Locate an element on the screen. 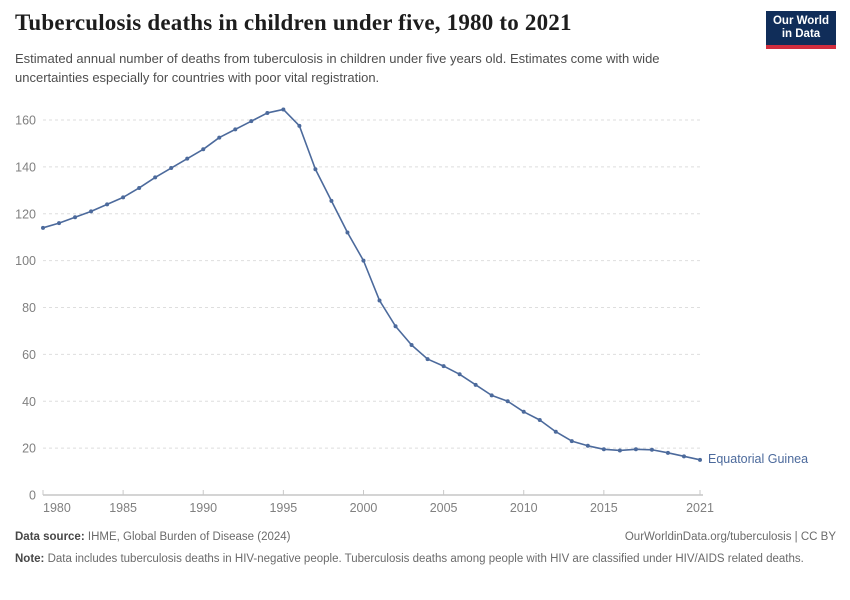 The width and height of the screenshot is (850, 600). x-tick-label: 2000 is located at coordinates (364, 508).